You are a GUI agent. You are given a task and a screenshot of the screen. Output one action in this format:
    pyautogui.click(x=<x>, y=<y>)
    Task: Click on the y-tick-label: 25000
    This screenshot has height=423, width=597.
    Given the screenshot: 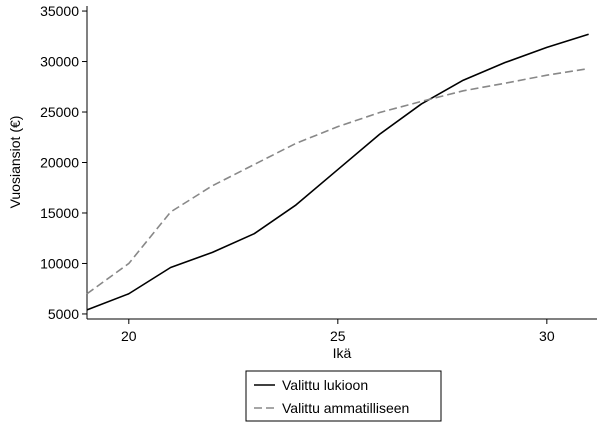 What is the action you would take?
    pyautogui.click(x=59, y=112)
    